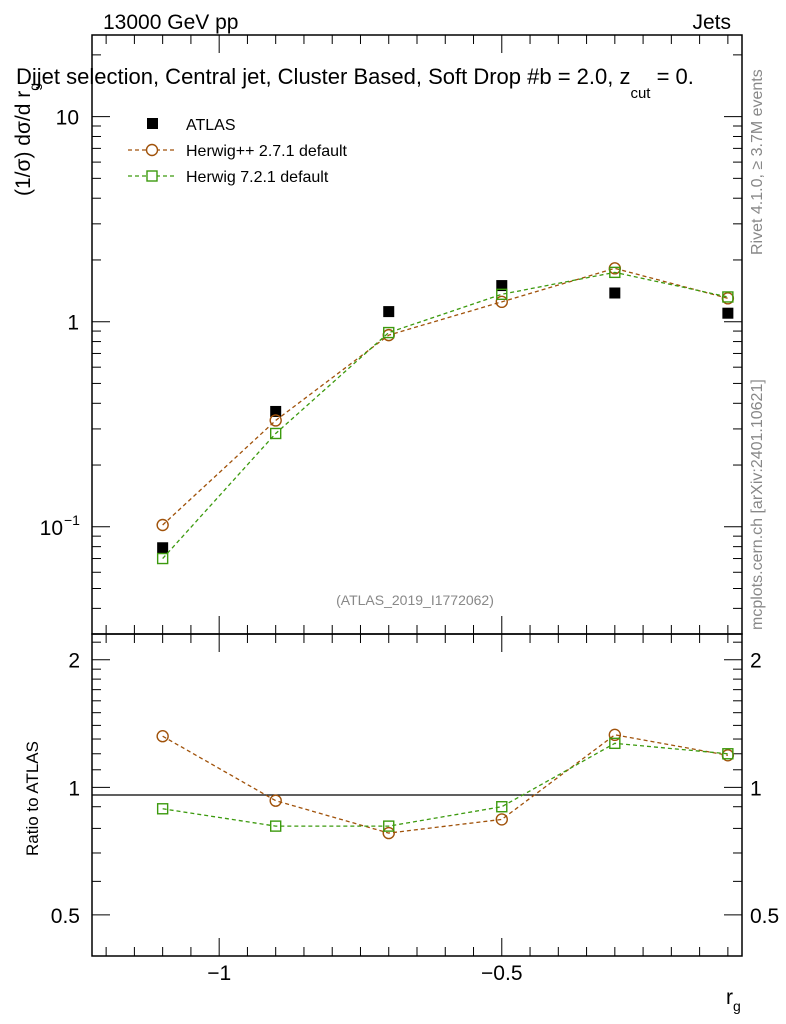 The height and width of the screenshot is (1024, 786). Describe the element at coordinates (764, 916) in the screenshot. I see `ratio-y-tick-label-right: 0.5` at that location.